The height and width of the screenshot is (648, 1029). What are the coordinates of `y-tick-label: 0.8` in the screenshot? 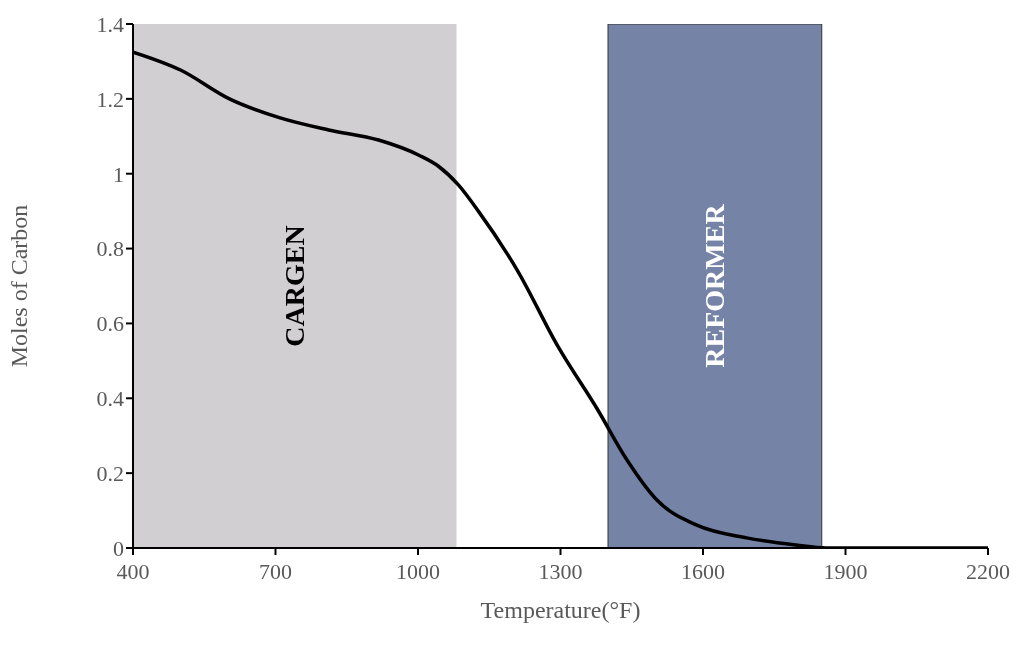 It's located at (110, 249).